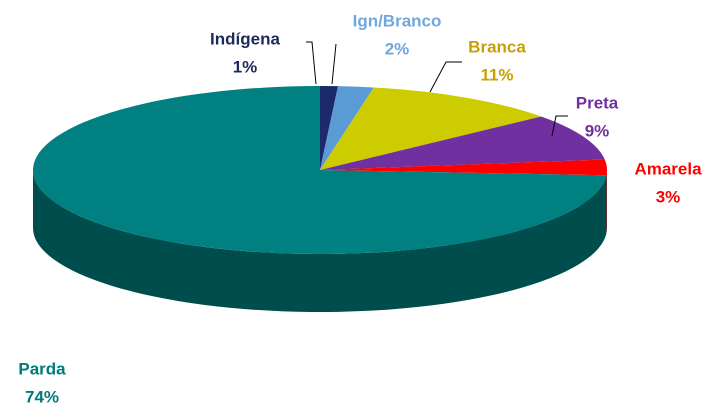 This screenshot has width=717, height=410. I want to click on slice-label: Branca, so click(497, 46).